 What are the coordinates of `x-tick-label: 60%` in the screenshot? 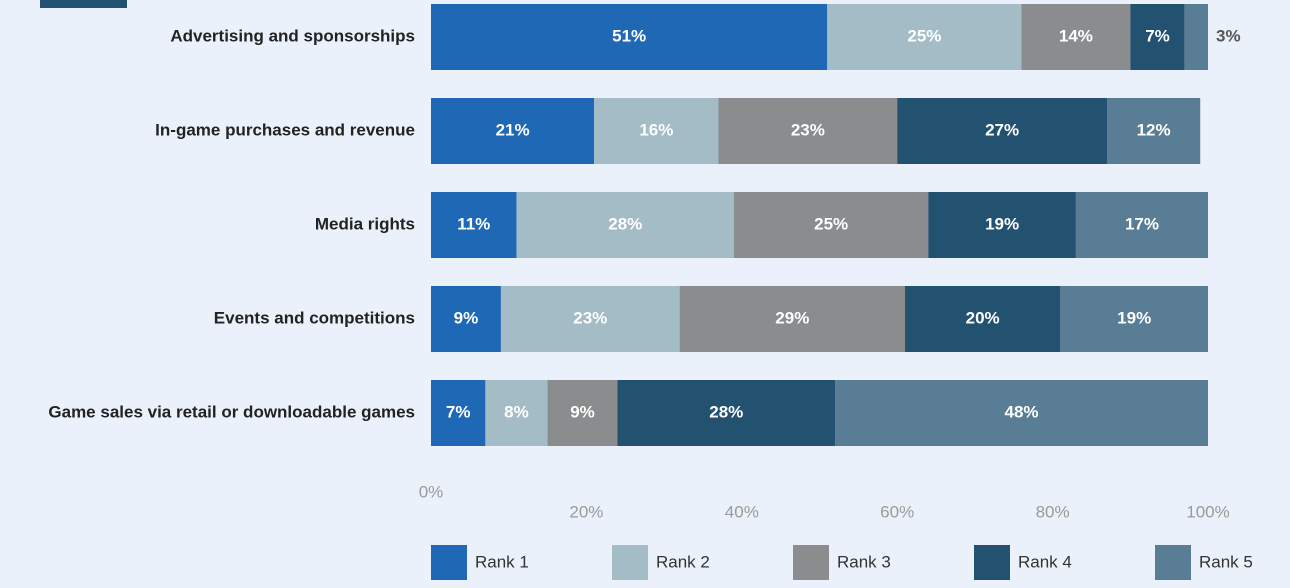 It's located at (897, 511).